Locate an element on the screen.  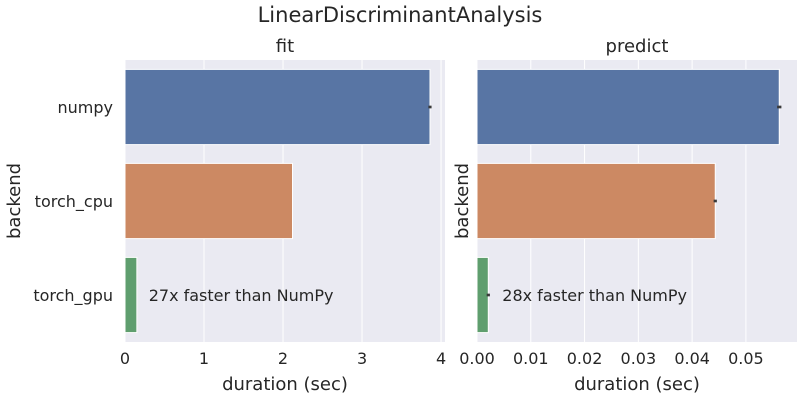
predict-annotation: 28x faster than NumPy is located at coordinates (594, 295).